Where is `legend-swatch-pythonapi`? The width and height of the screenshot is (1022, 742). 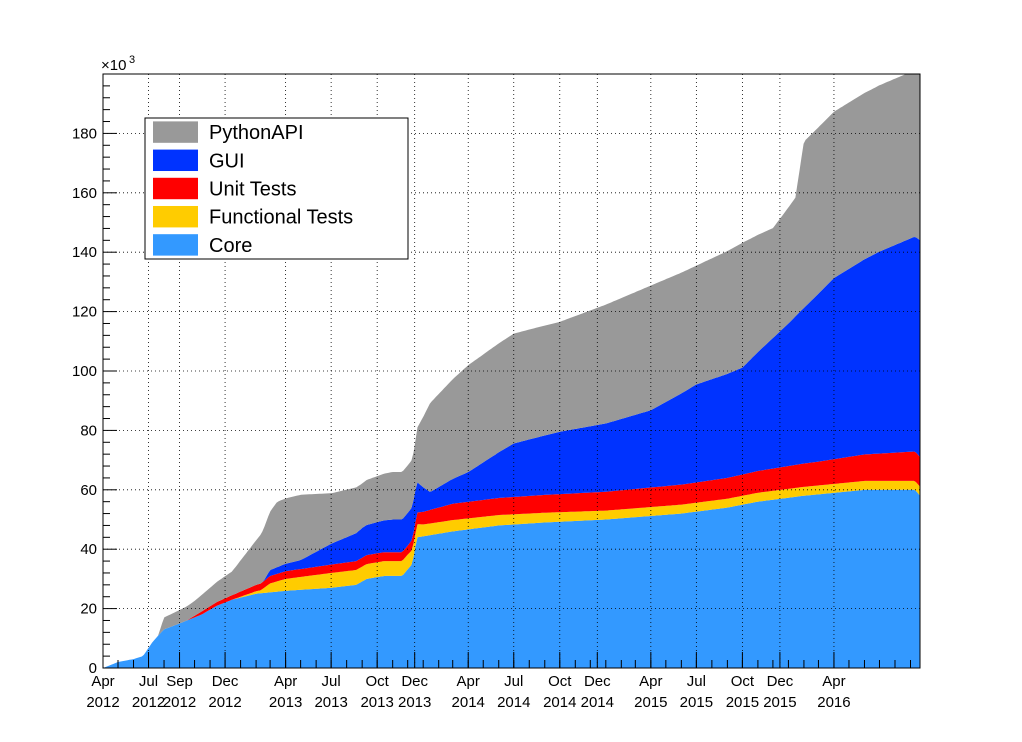
legend-swatch-pythonapi is located at coordinates (175, 132).